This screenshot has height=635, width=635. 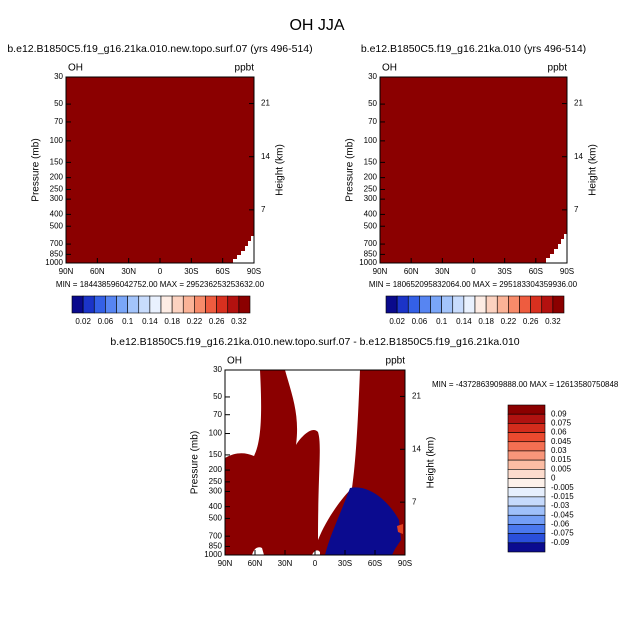 I want to click on colorbar-label: -0.005, so click(x=562, y=487).